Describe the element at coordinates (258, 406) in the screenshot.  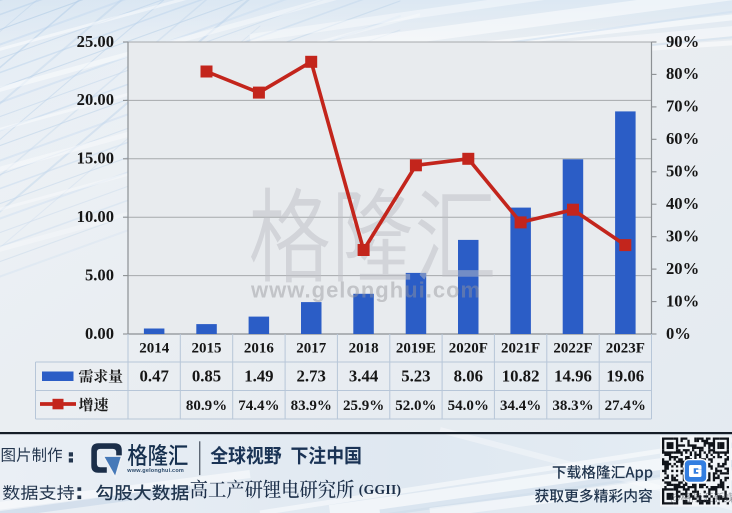
I see `svg-text: 74.4%` at that location.